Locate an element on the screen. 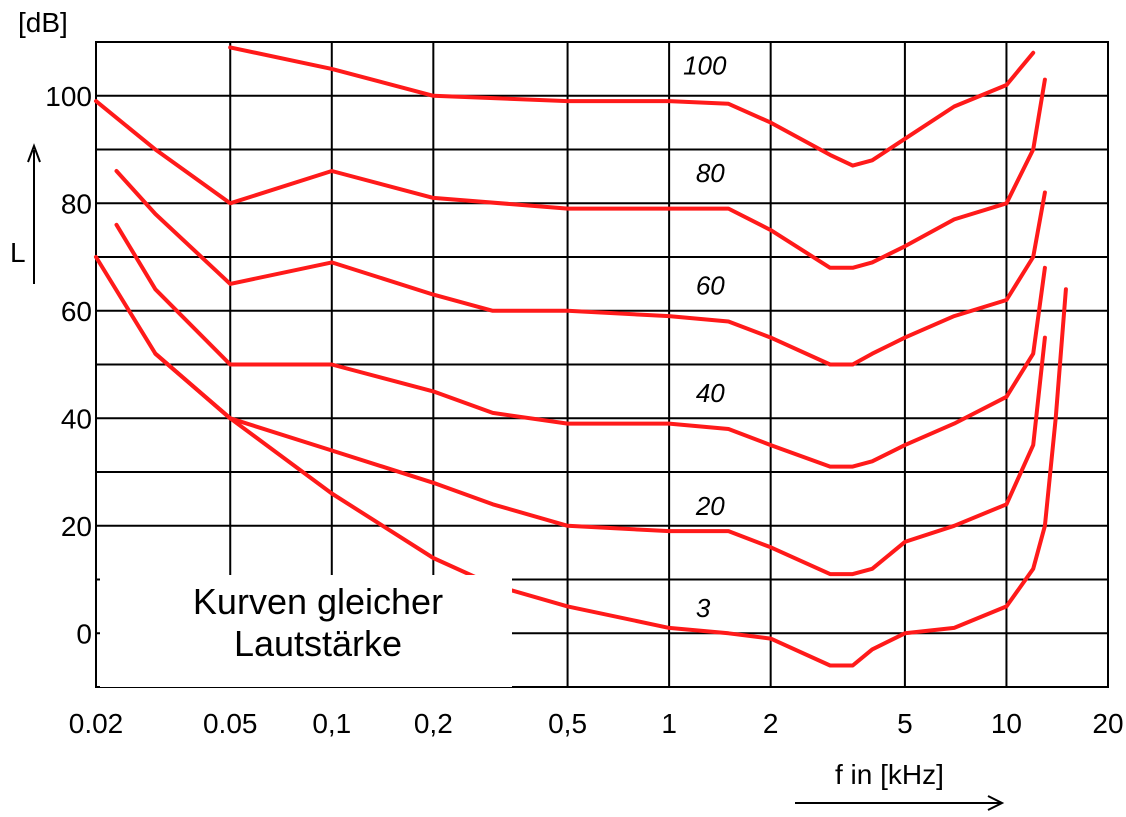 This screenshot has width=1126, height=817. annotation-line-1: Kurven gleicher is located at coordinates (318, 601).